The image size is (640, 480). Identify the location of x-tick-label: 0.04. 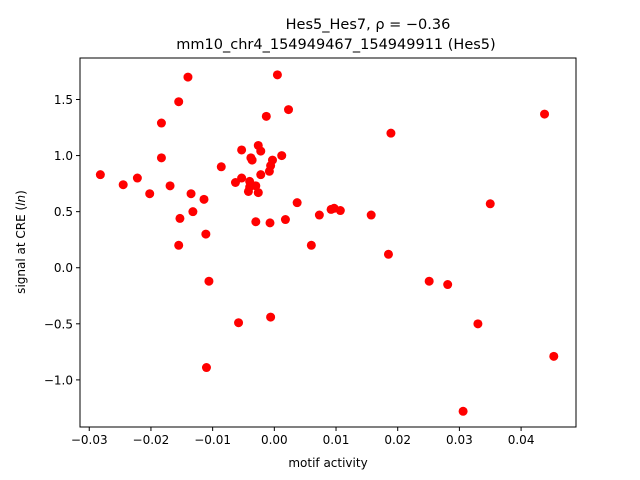
(521, 440).